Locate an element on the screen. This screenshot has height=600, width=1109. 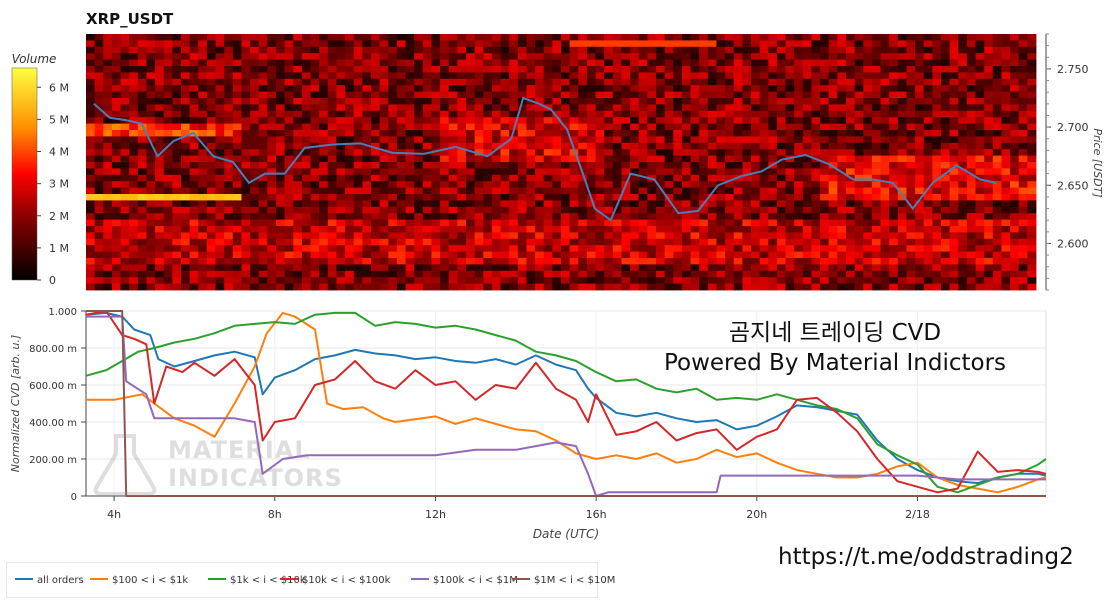
legend-item: $100k < i < $1M is located at coordinates (464, 580).